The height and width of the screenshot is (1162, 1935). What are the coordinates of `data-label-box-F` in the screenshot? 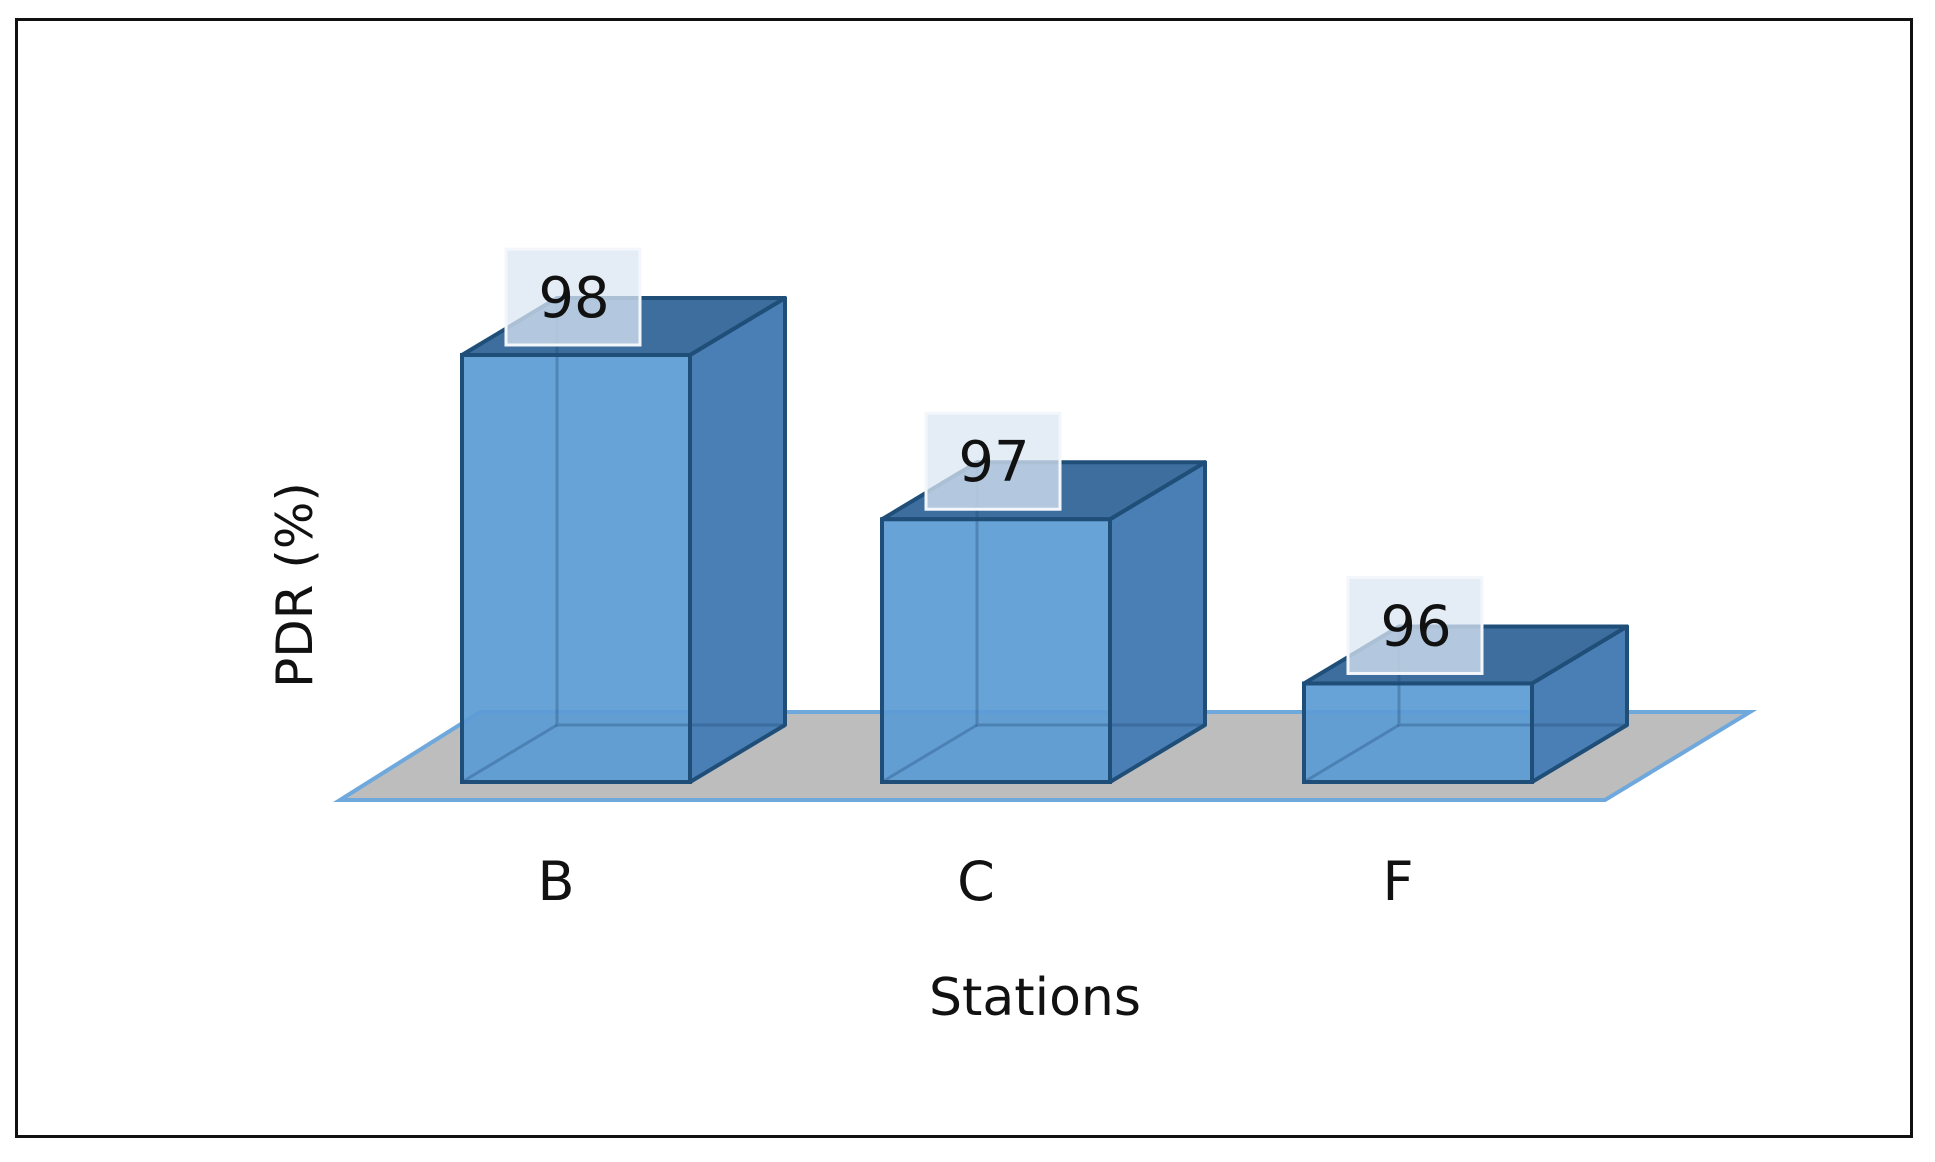 It's located at (1415, 625).